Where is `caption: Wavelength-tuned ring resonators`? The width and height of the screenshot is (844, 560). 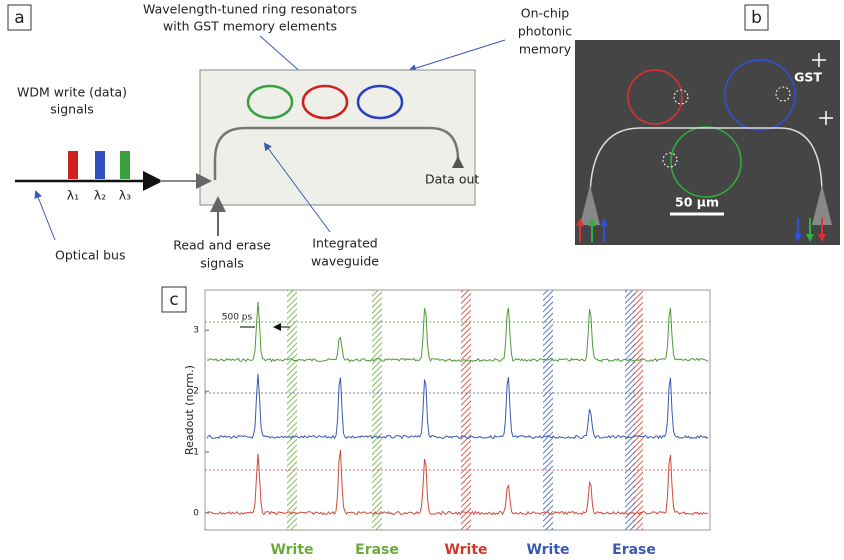
caption: Wavelength-tuned ring resonators is located at coordinates (250, 9).